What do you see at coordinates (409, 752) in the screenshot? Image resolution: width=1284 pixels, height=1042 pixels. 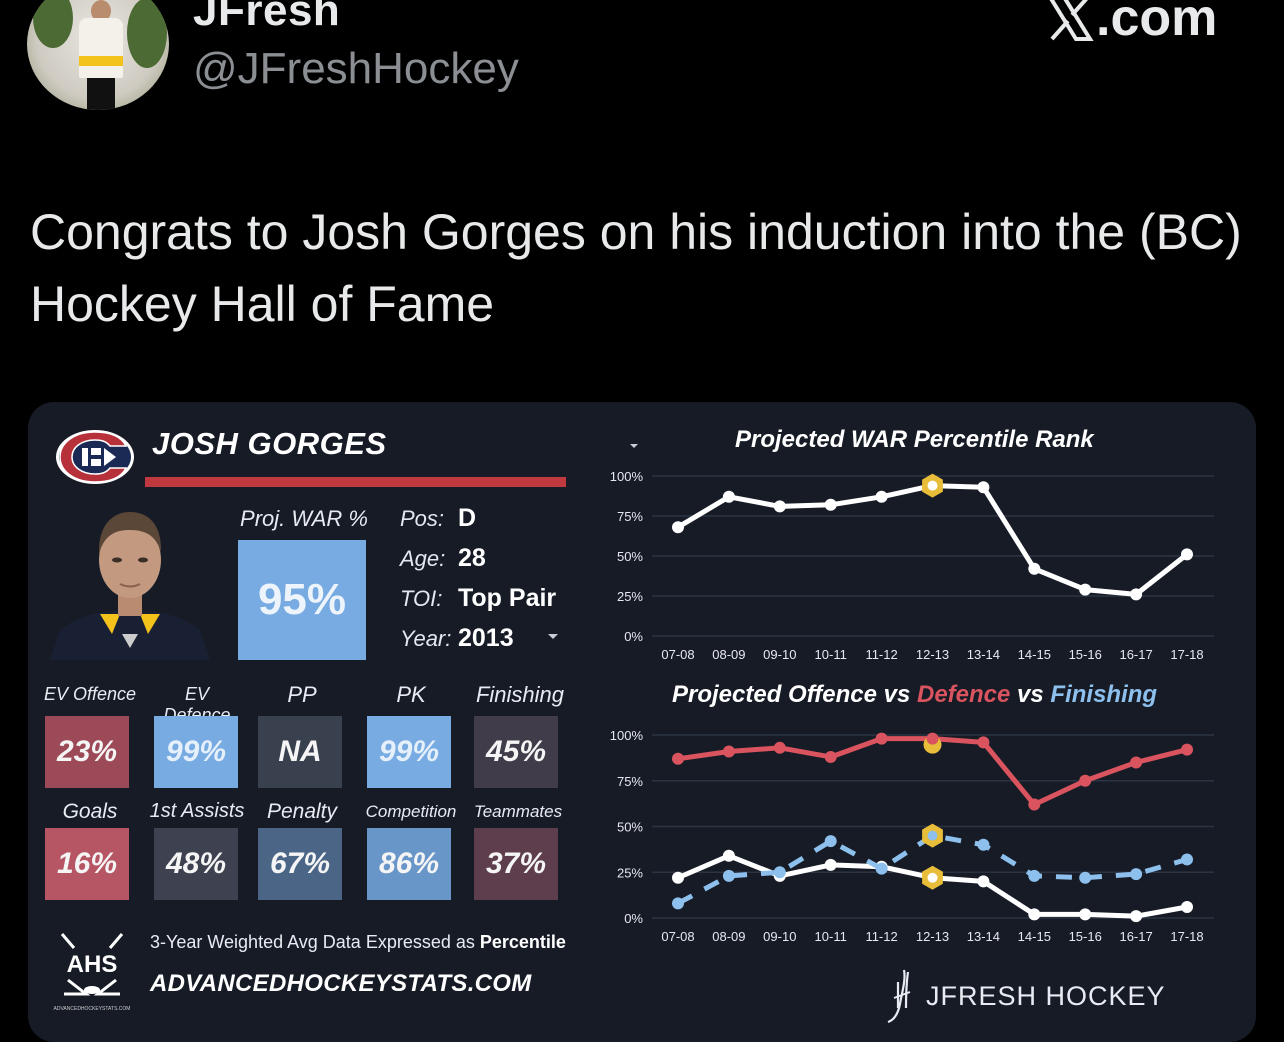 I see `stat-pk: 99%` at bounding box center [409, 752].